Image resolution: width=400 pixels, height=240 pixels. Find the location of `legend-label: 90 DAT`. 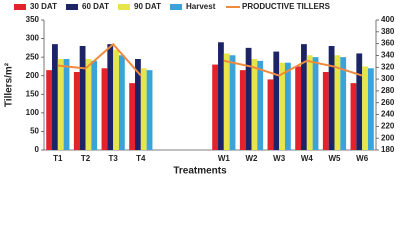

legend-label: 90 DAT is located at coordinates (147, 6).